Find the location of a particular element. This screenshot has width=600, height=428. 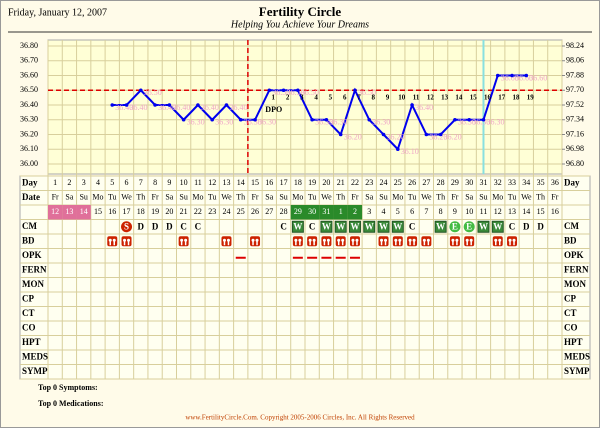

date: 31 is located at coordinates (326, 211).